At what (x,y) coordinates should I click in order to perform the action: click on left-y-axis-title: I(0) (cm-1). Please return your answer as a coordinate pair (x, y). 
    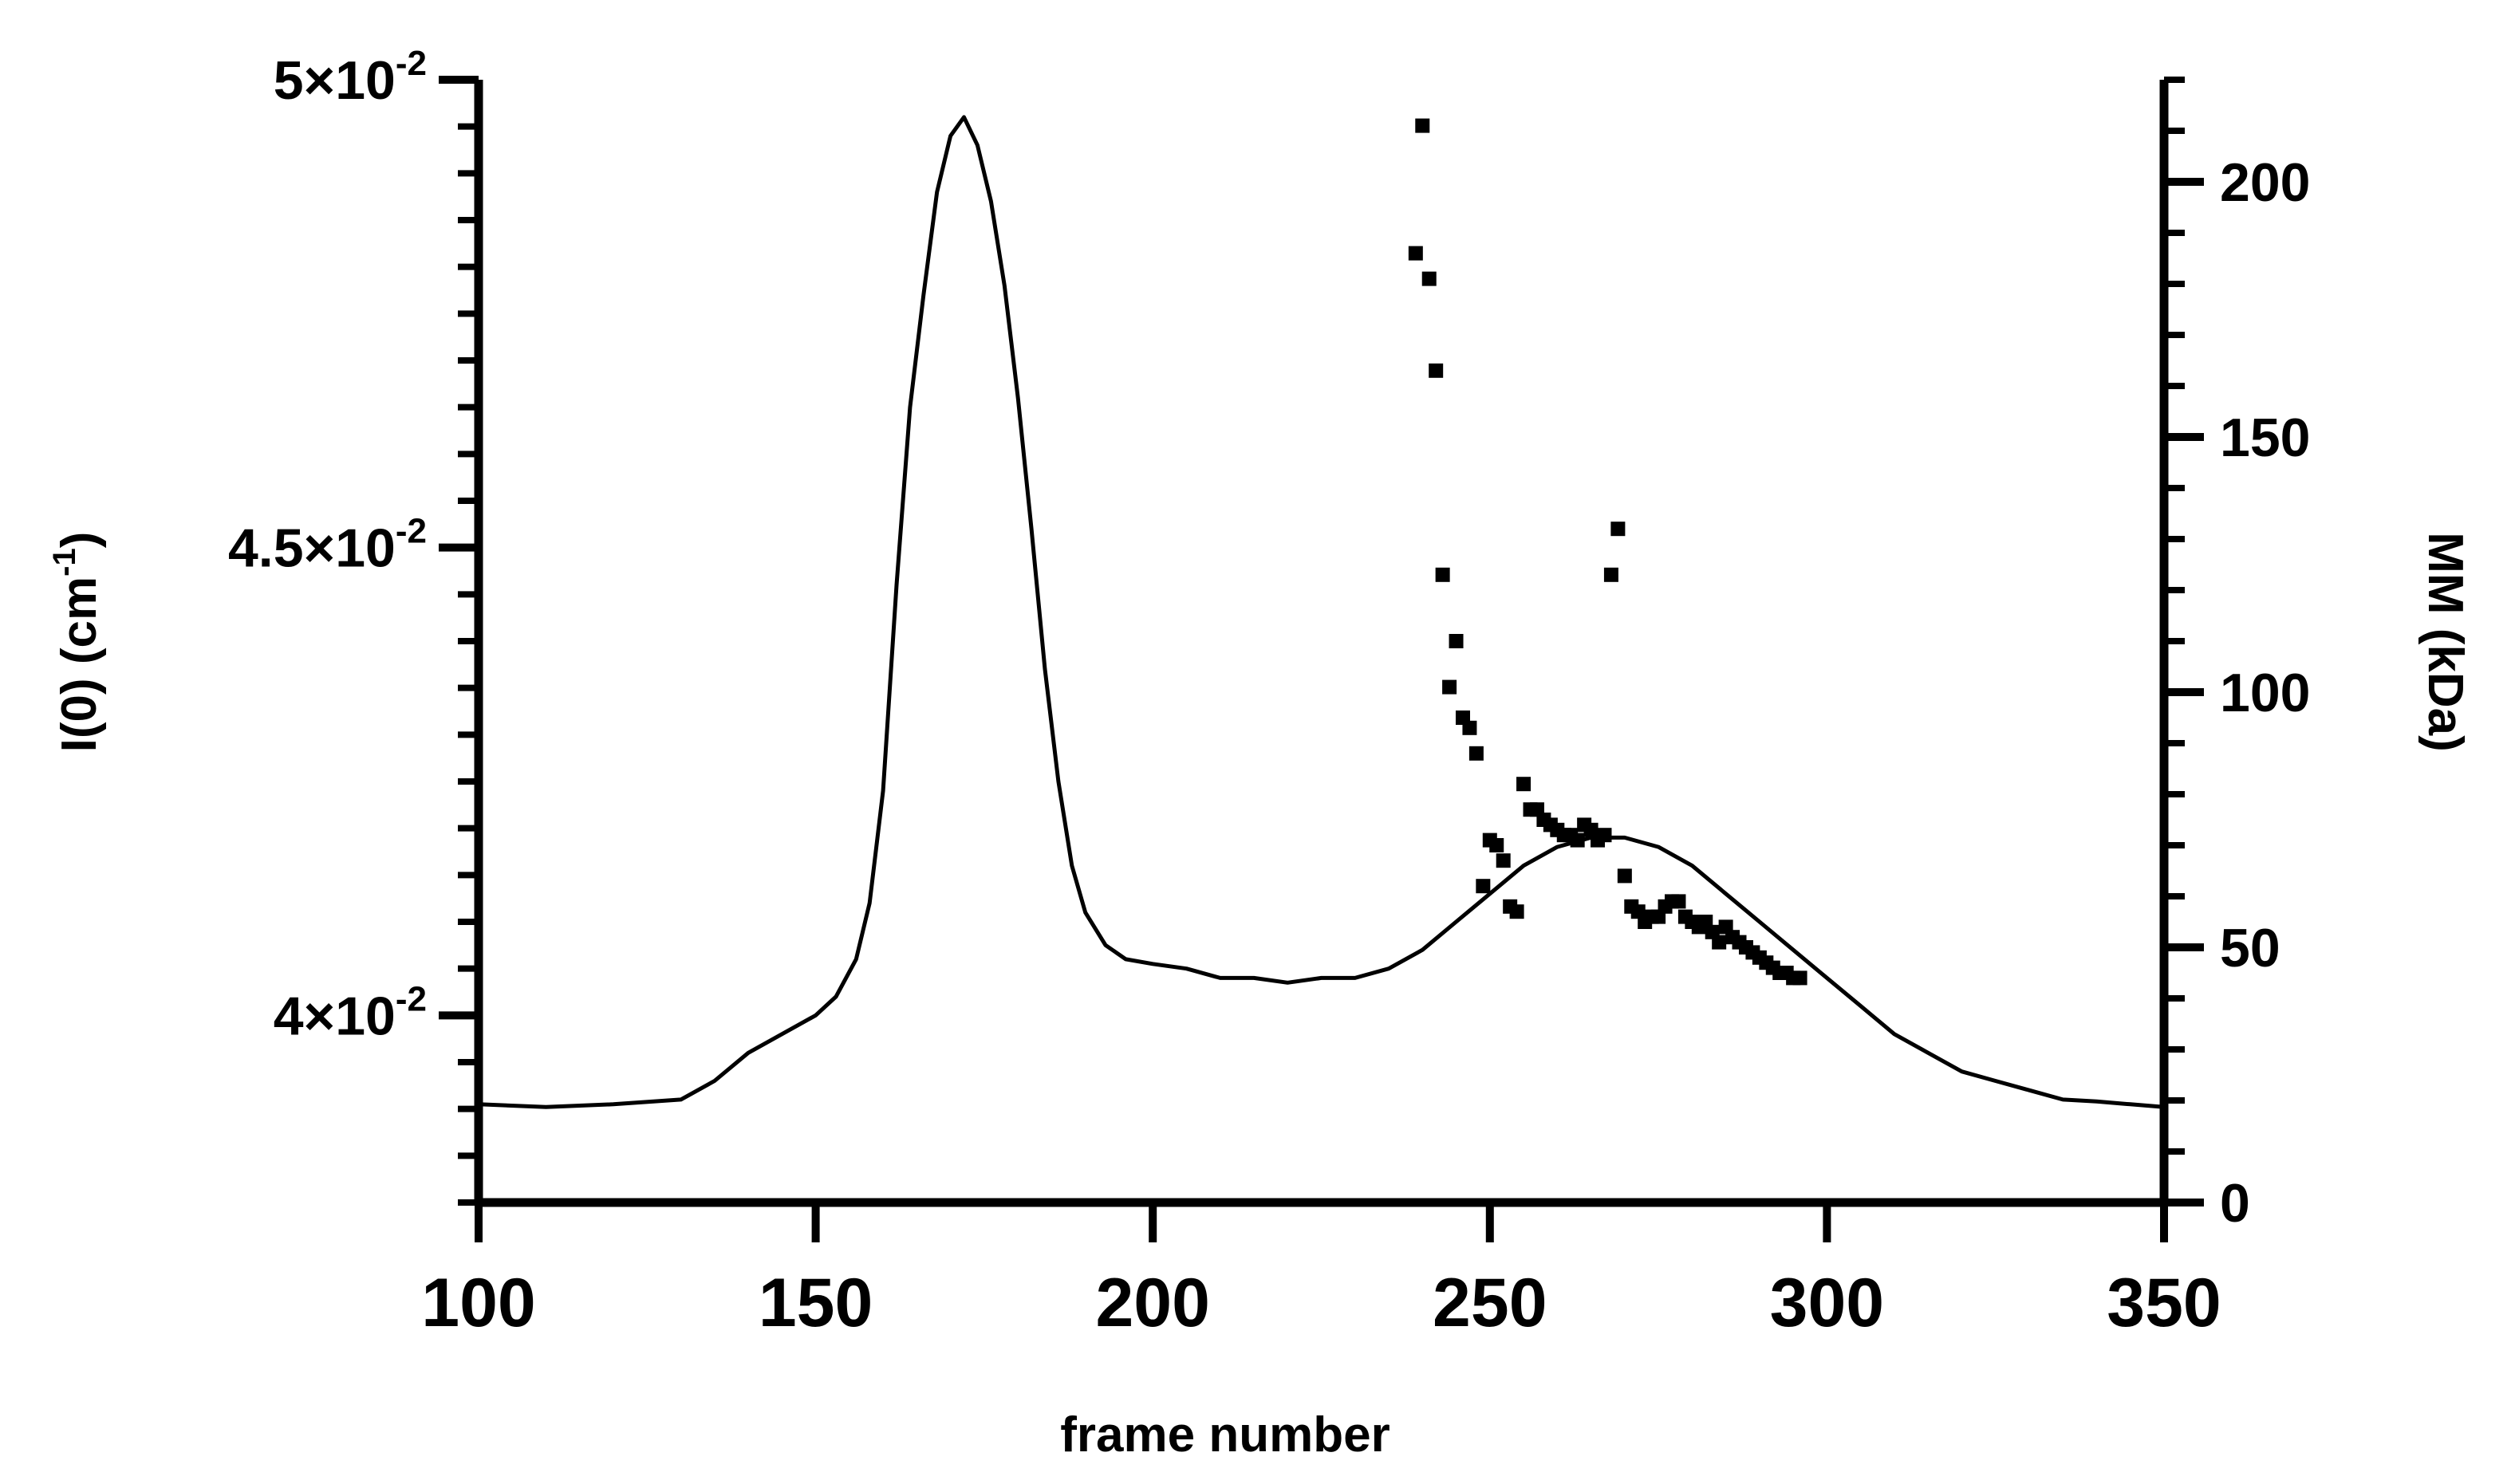
    Looking at the image, I should click on (77, 642).